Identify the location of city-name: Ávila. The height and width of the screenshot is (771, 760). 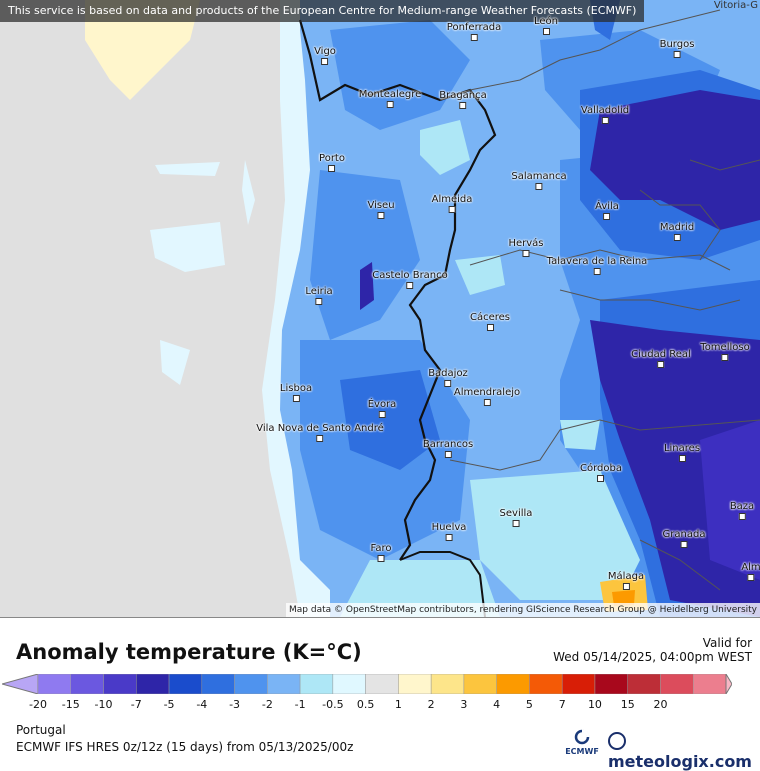
(607, 206).